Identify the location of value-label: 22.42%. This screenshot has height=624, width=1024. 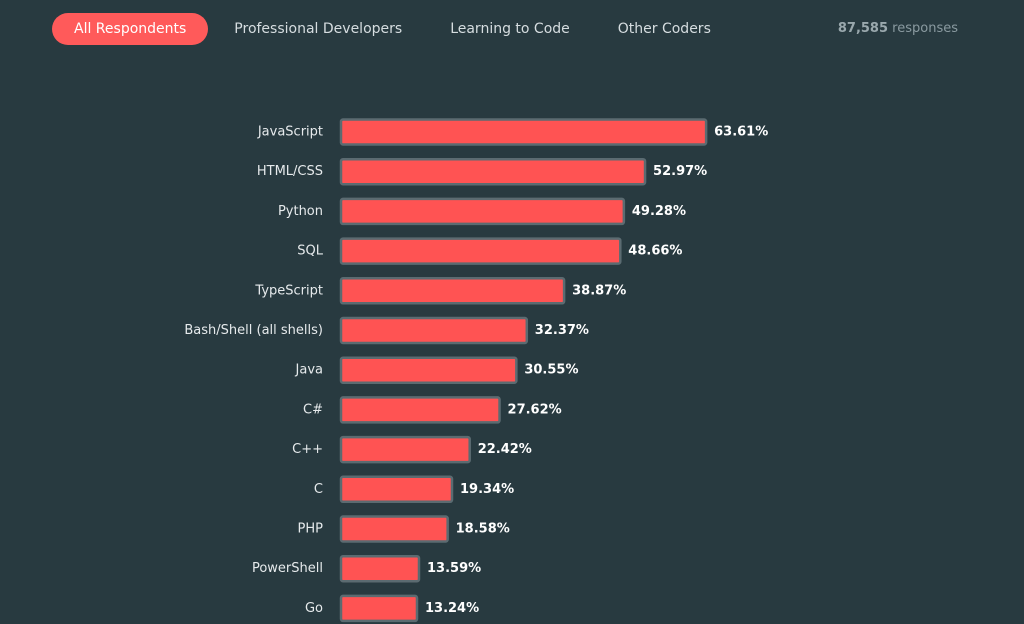
(505, 449).